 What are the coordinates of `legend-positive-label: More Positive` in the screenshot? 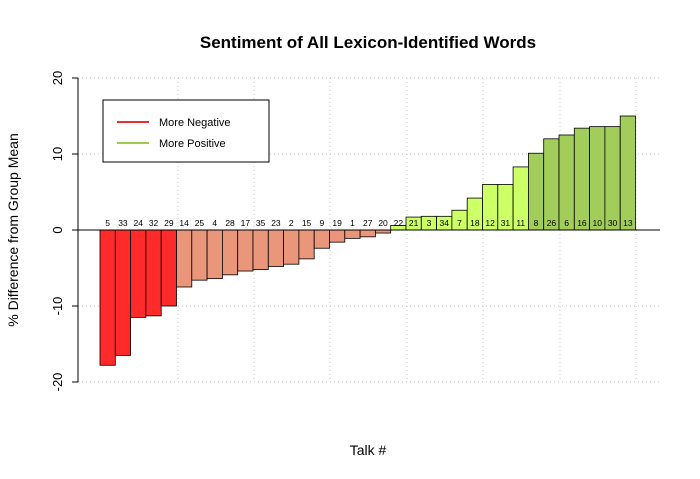 It's located at (192, 144).